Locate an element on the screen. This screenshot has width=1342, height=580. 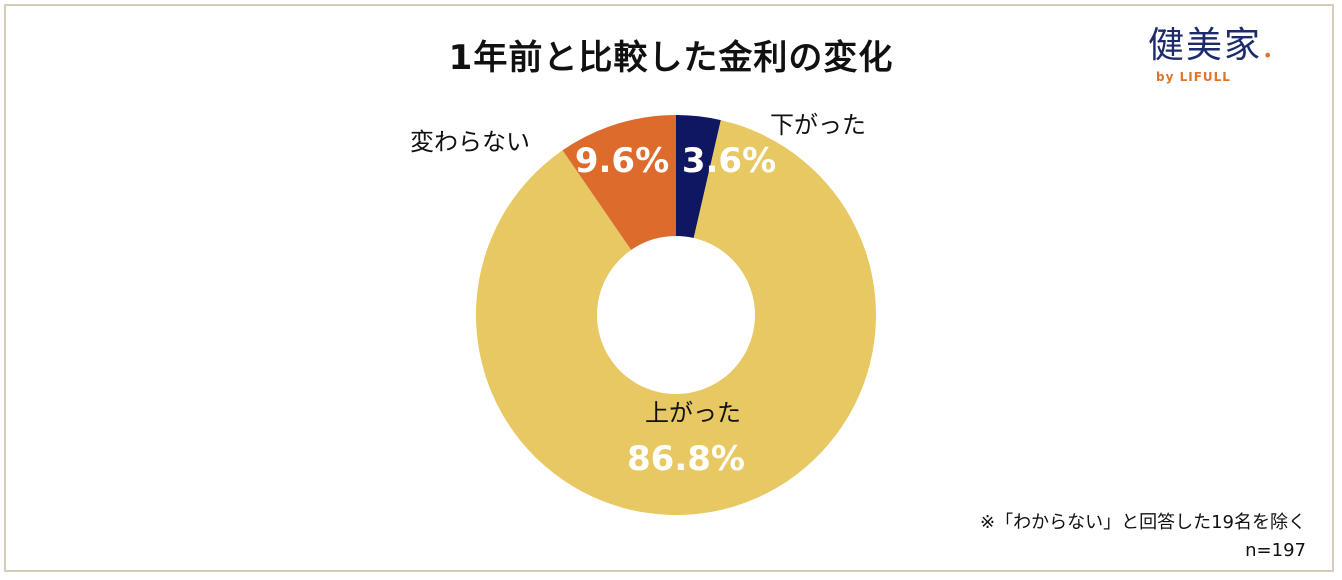
logo-text: 健美家 is located at coordinates (1205, 45).